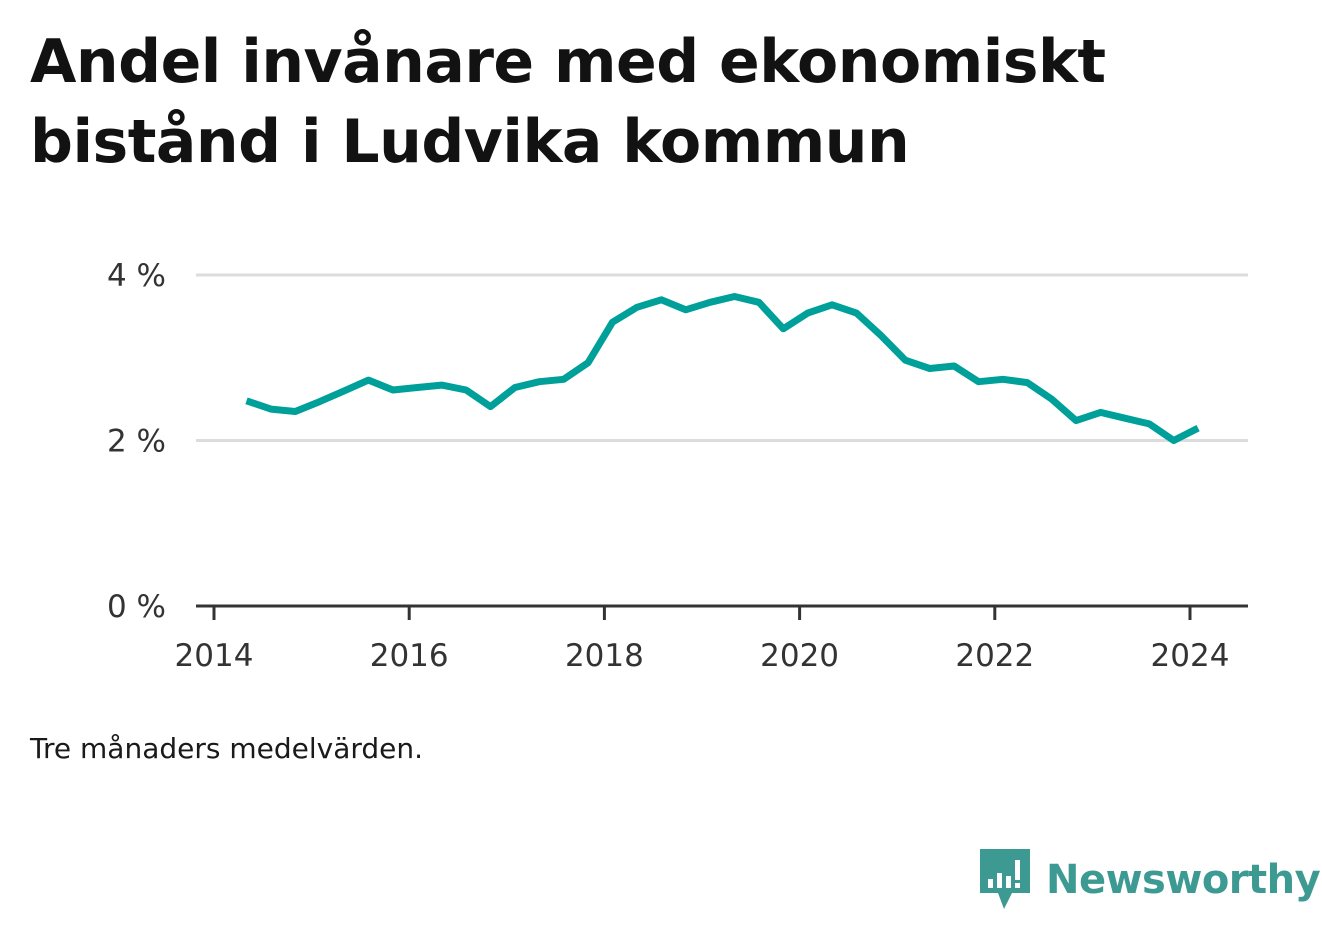  Describe the element at coordinates (799, 656) in the screenshot. I see `x-tick-label: 2020` at that location.